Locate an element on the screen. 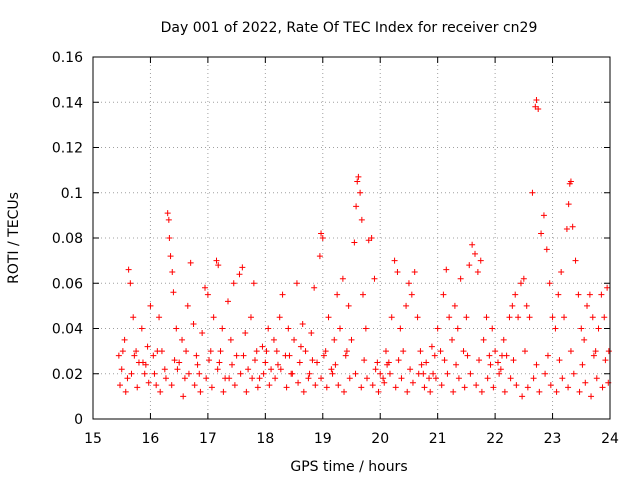 The height and width of the screenshot is (480, 640). y-tick-label: 0.16 is located at coordinates (67, 58).